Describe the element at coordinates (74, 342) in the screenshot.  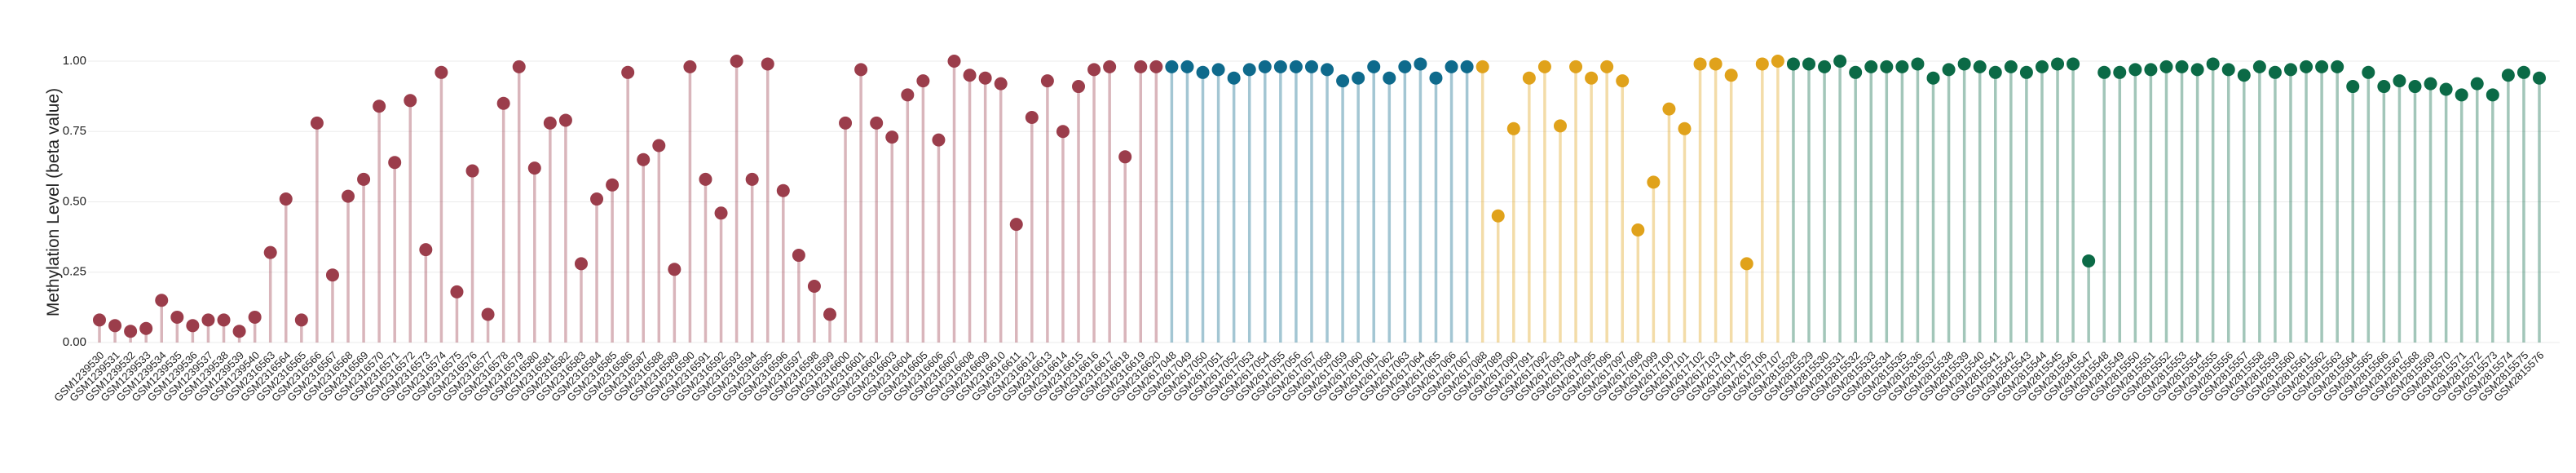
I see `y-tick-label: 0.00` at that location.